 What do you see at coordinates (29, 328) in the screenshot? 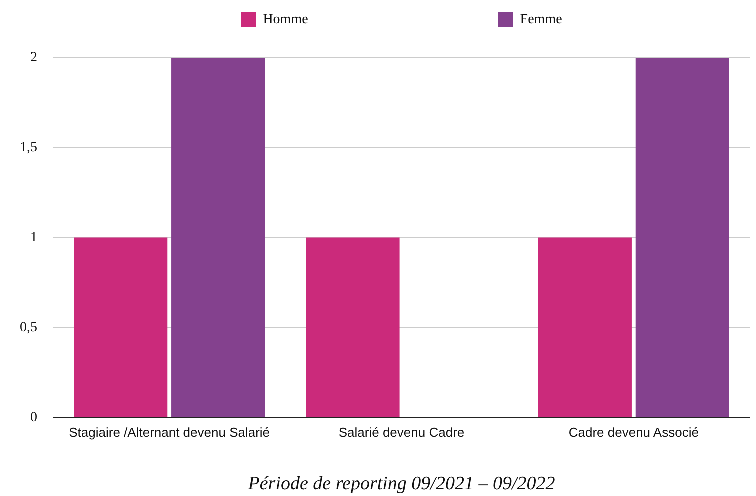
I see `y-tick-label: 0,5` at bounding box center [29, 328].